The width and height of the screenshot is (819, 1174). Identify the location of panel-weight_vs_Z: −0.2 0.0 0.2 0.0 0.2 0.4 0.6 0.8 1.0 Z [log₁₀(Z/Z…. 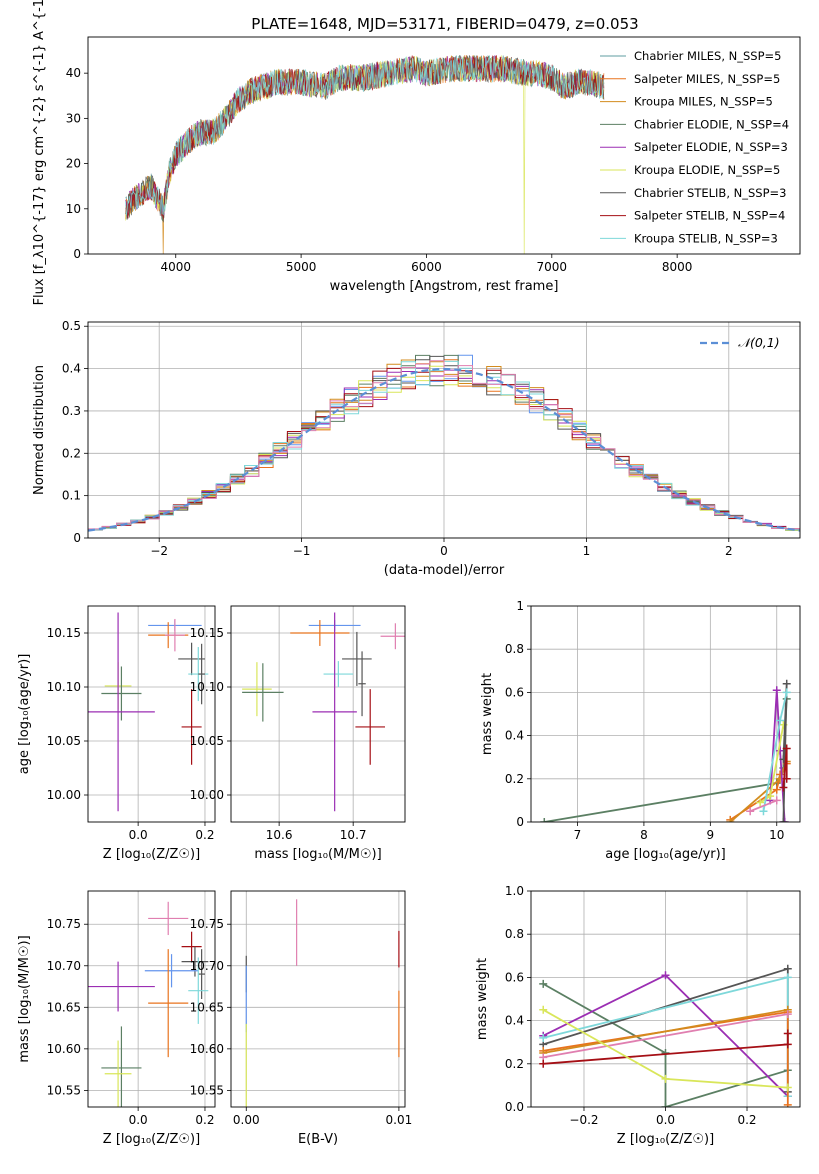
(638, 1015).